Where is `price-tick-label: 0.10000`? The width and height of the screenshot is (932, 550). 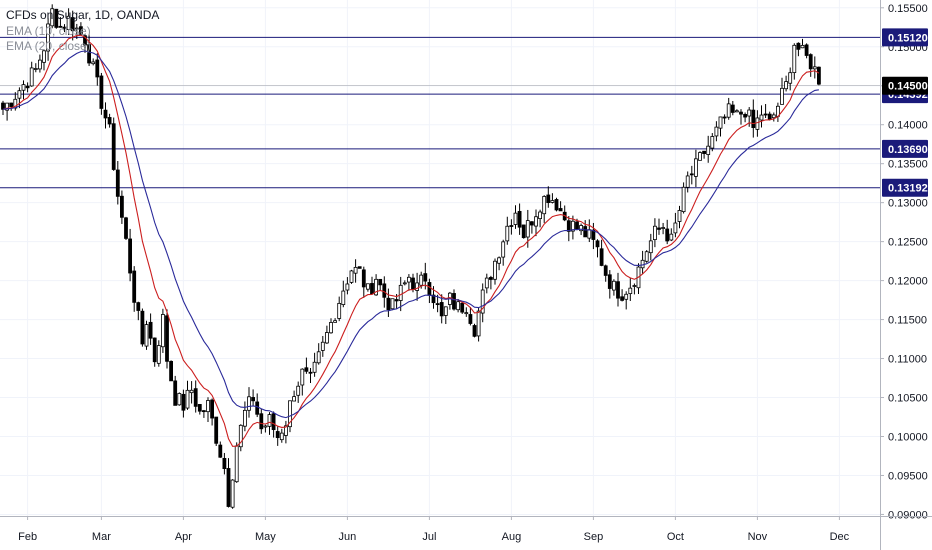 price-tick-label: 0.10000 is located at coordinates (908, 437).